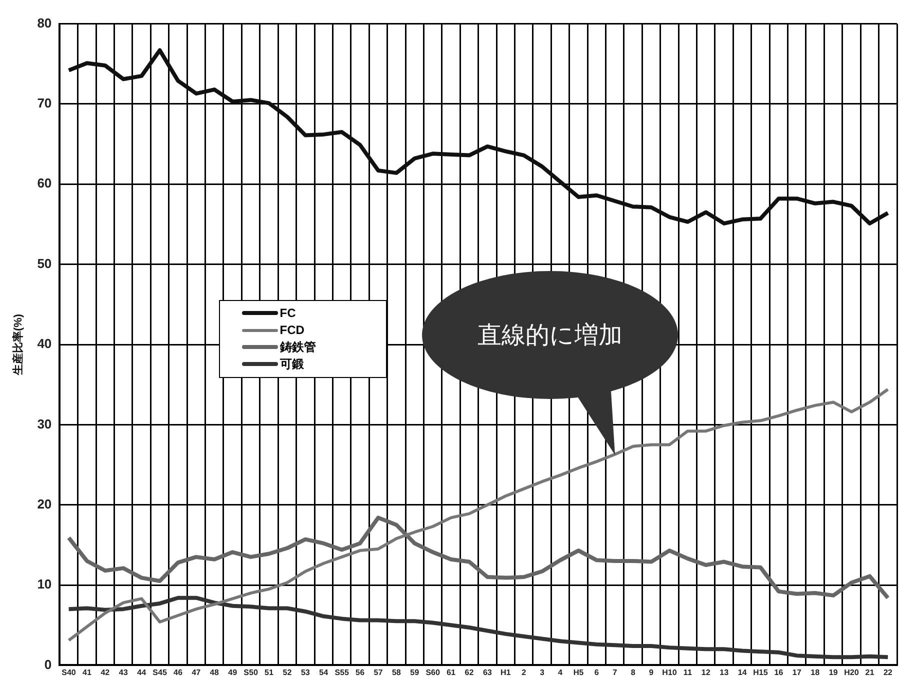  What do you see at coordinates (251, 673) in the screenshot?
I see `x-tick-label: S50` at bounding box center [251, 673].